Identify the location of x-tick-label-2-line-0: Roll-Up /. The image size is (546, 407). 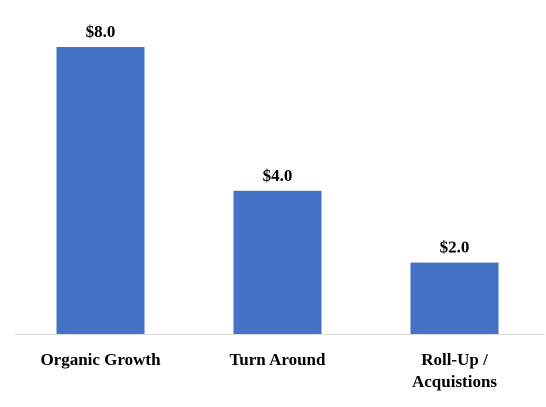
(454, 359).